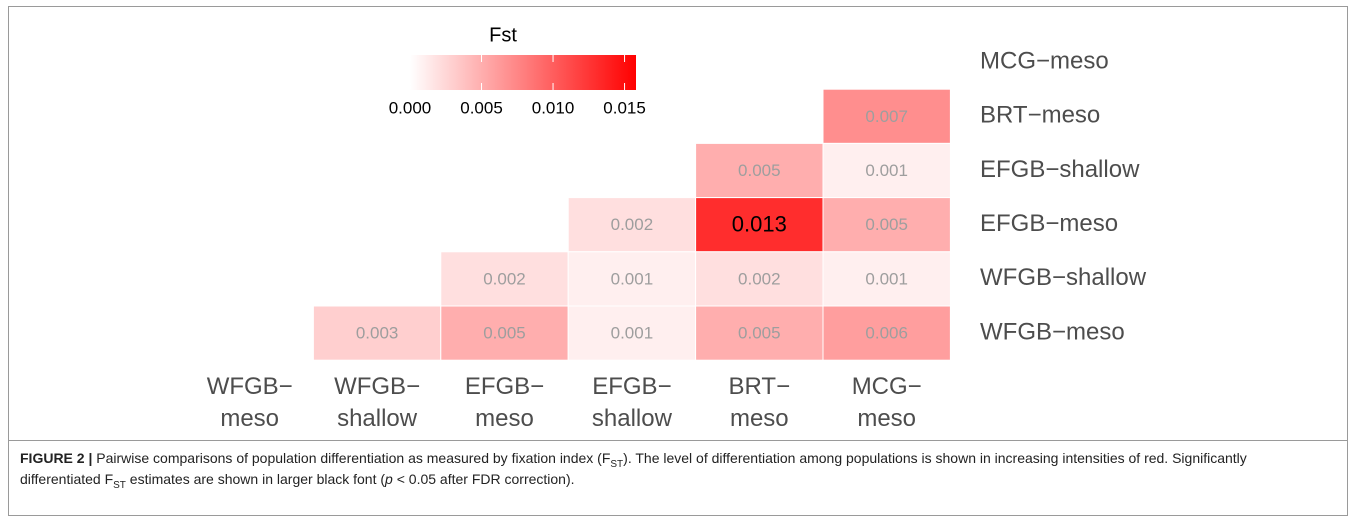  Describe the element at coordinates (1052, 331) in the screenshot. I see `y-tick-label: WFGB−meso` at that location.